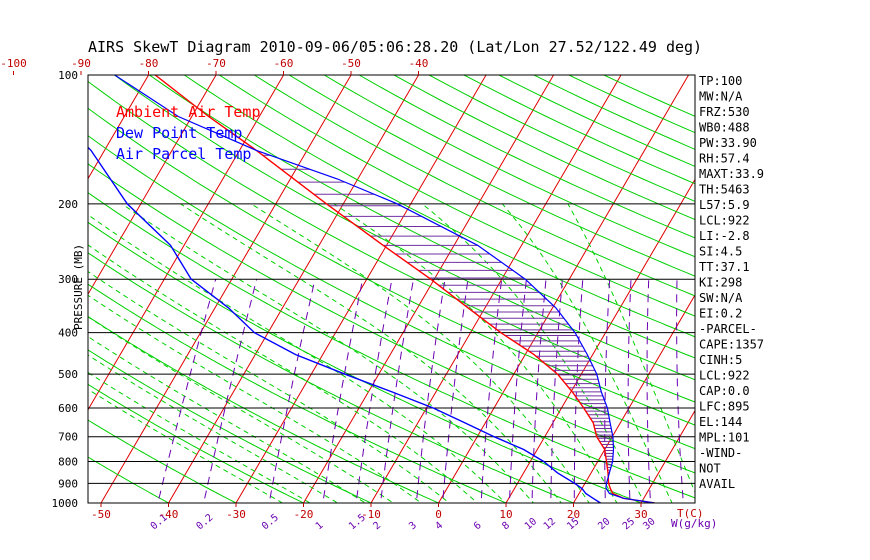 The image size is (870, 560). Describe the element at coordinates (721, 97) in the screenshot. I see `index-label: MW:N/A` at that location.